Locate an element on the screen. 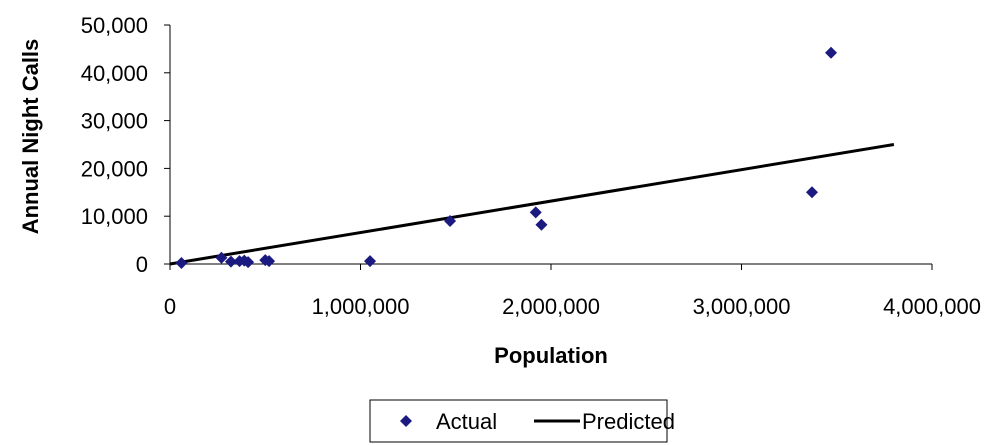 The height and width of the screenshot is (445, 1000). y-tick-label: 40,000 is located at coordinates (114, 73).